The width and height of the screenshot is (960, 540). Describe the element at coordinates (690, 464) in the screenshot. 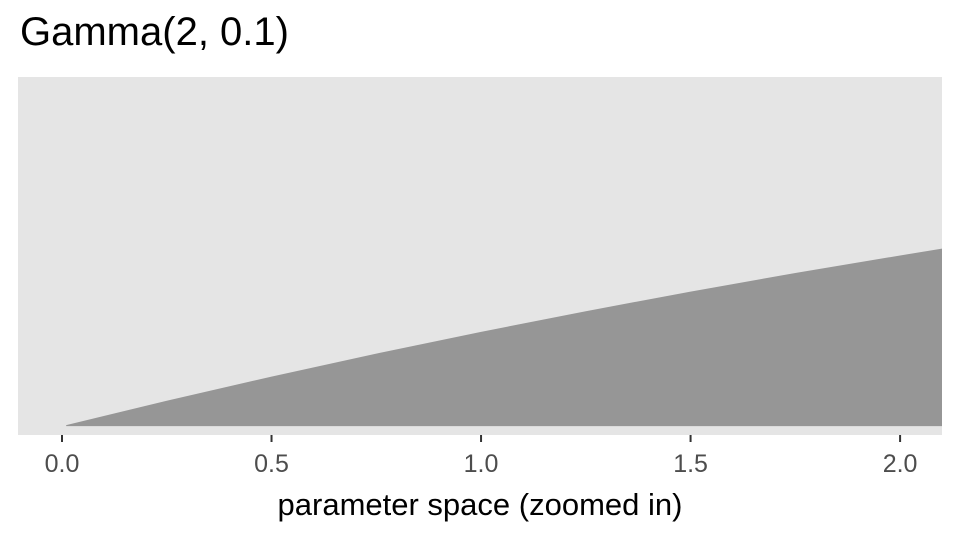

I see `x-tick-label: 1.5` at that location.